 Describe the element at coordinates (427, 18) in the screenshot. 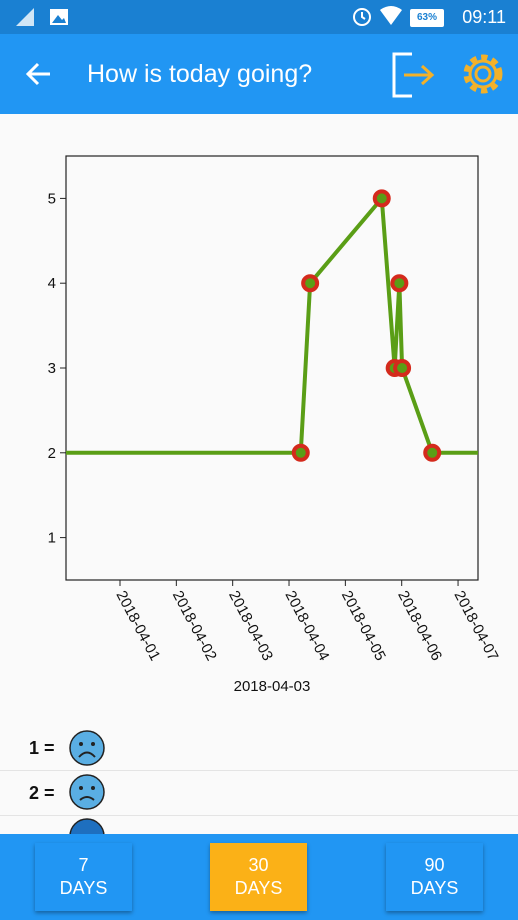

I see `battery: 63%` at that location.